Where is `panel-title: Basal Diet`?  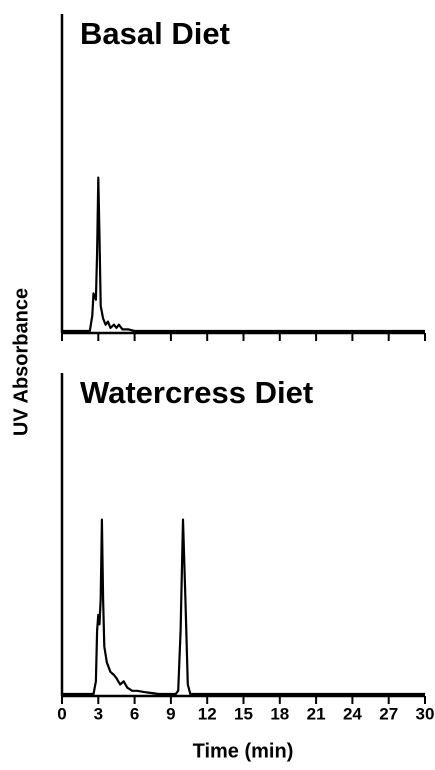
panel-title: Basal Diet is located at coordinates (155, 33).